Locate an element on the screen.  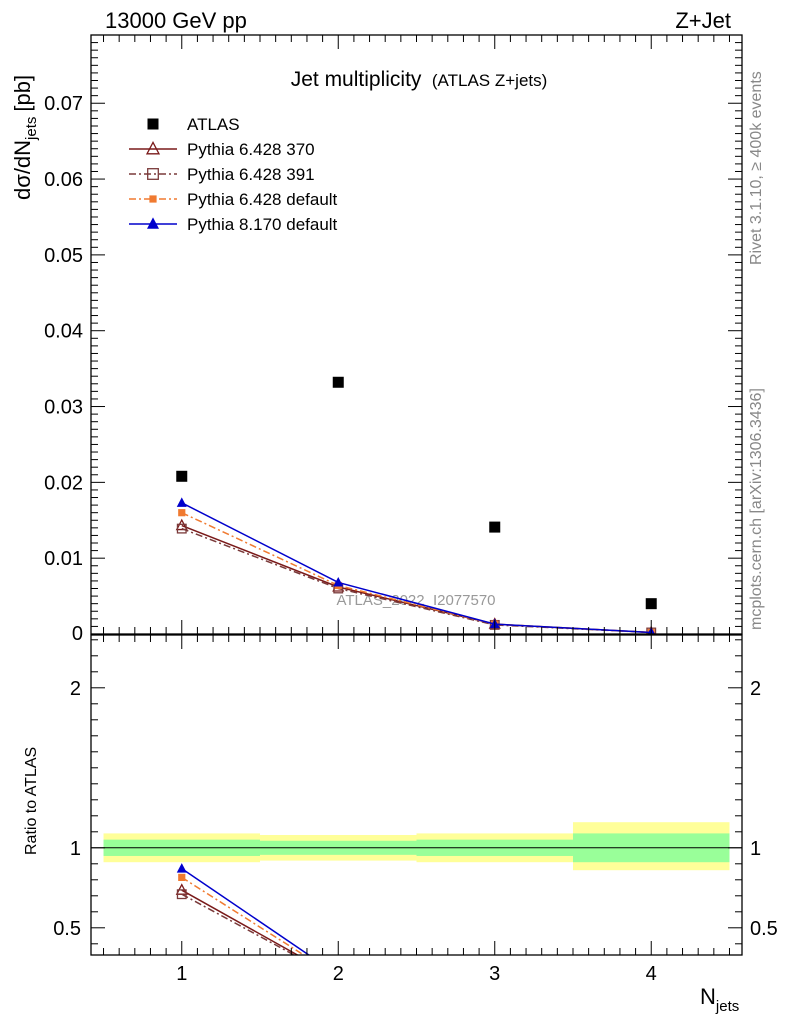
analysis-watermark: ATLAS_2022_I2077570 is located at coordinates (415, 600).